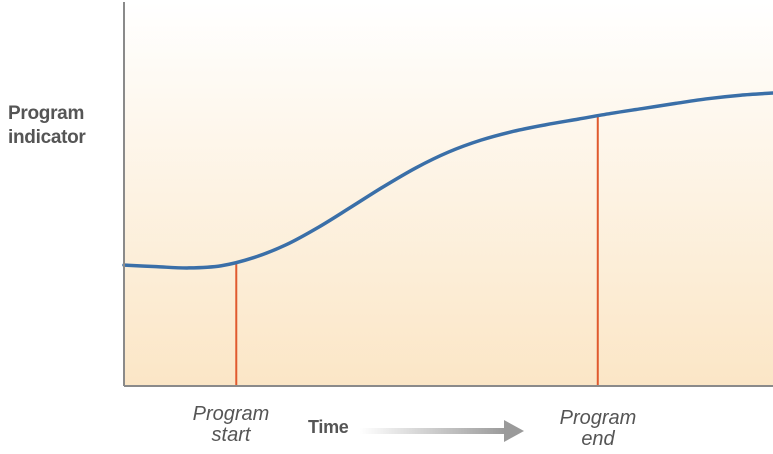 The width and height of the screenshot is (773, 454). I want to click on y-axis-label-line-2: indicator, so click(47, 138).